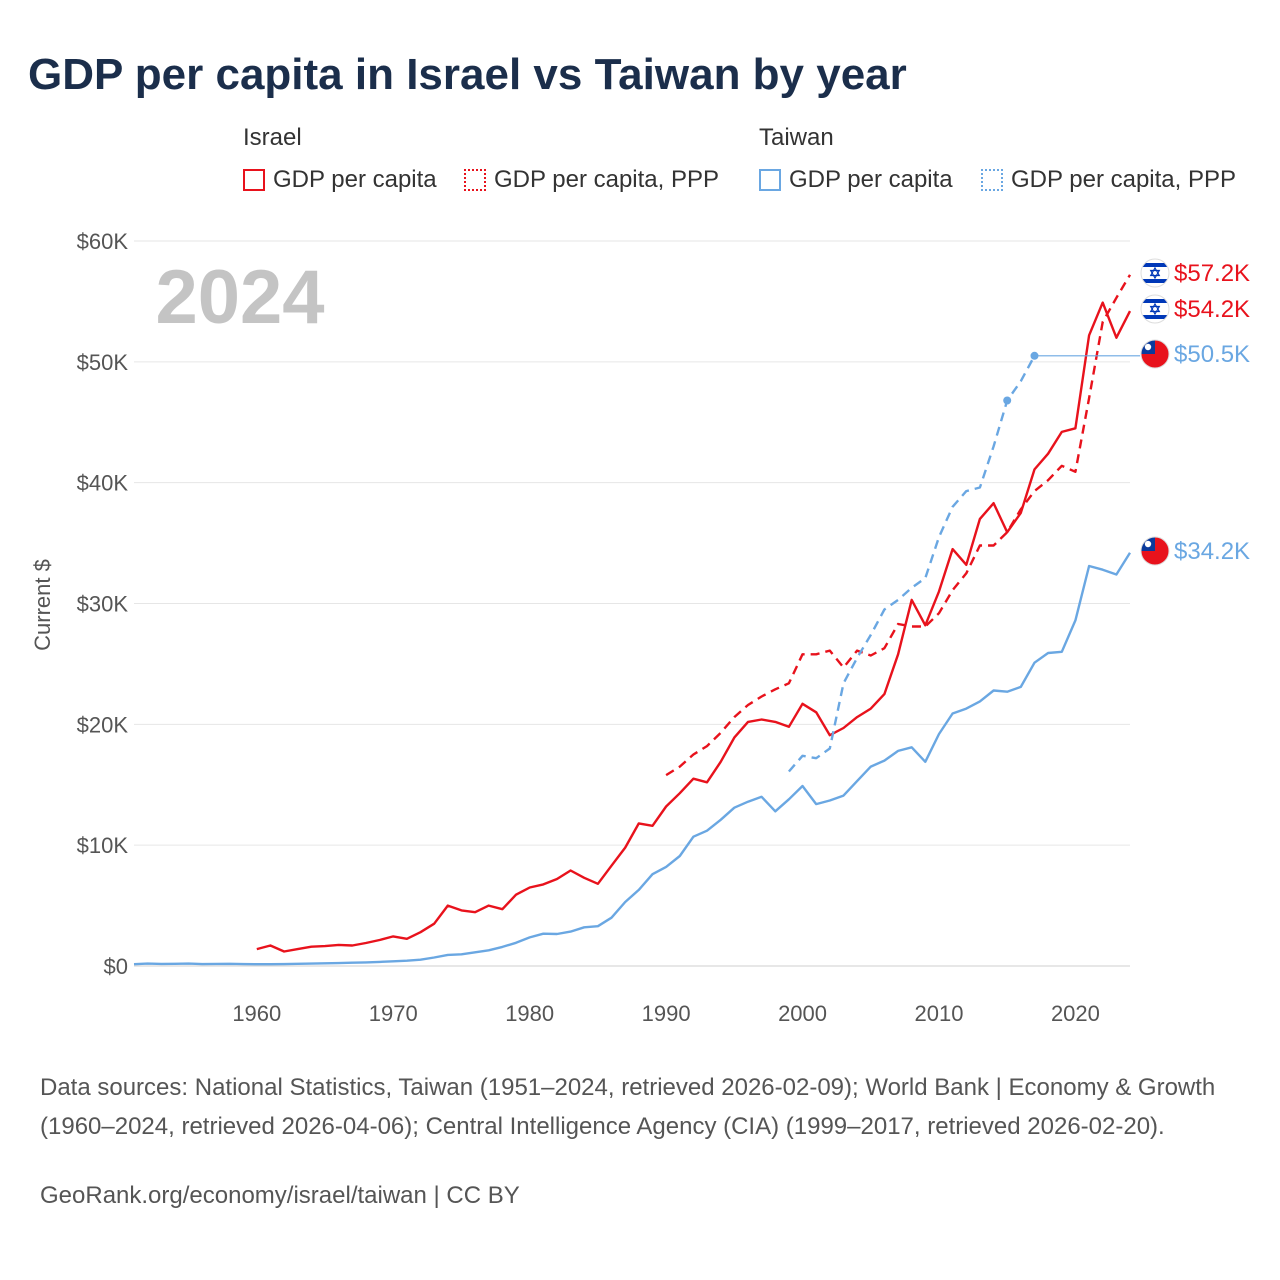 The width and height of the screenshot is (1280, 1280). Describe the element at coordinates (116, 966) in the screenshot. I see `y-tick-label: $0` at that location.